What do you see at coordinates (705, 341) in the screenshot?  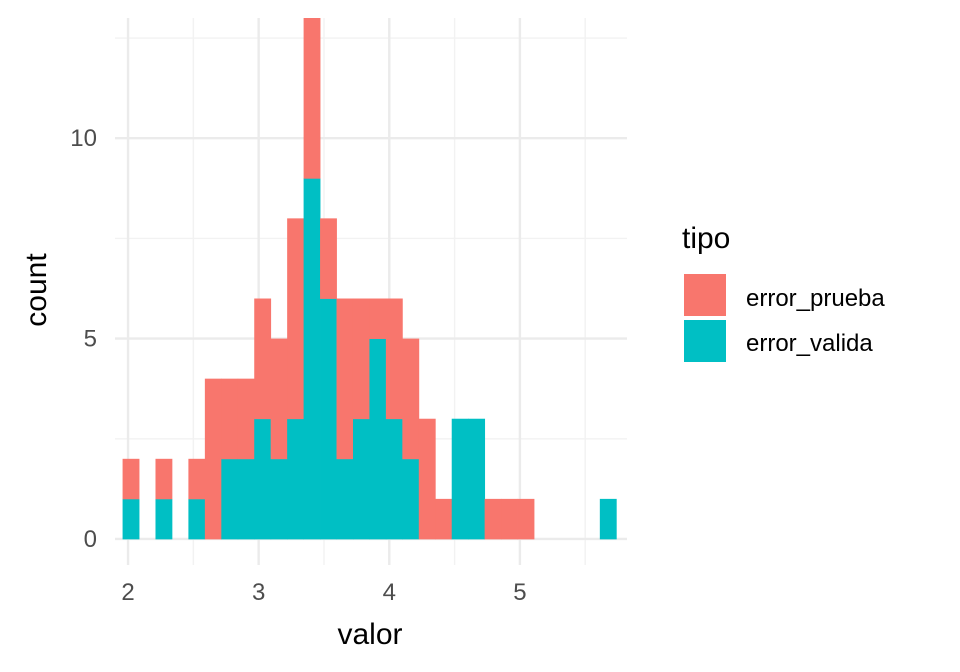 I see `legend-key-error-valida` at bounding box center [705, 341].